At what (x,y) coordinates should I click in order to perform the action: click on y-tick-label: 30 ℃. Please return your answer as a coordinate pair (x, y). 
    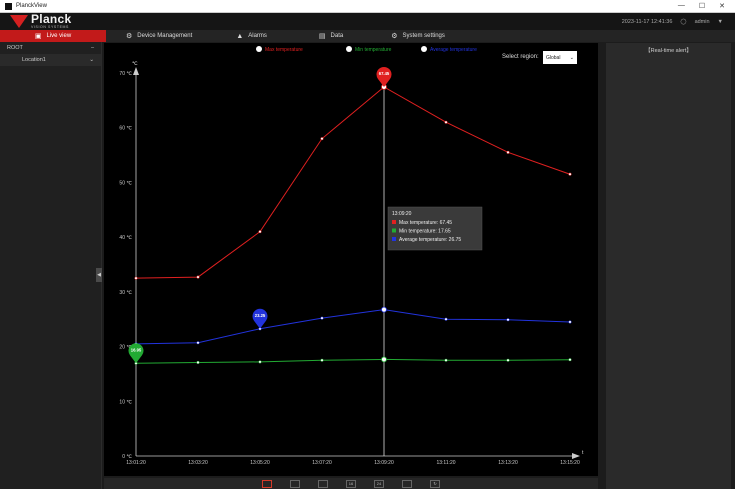
    Looking at the image, I should click on (125, 293).